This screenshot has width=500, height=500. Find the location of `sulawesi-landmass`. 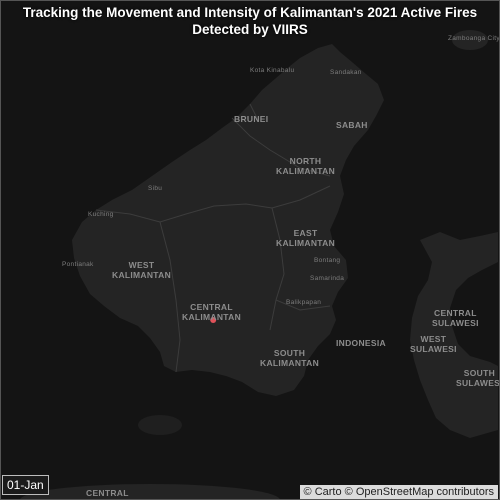

sulawesi-landmass is located at coordinates (454, 335).